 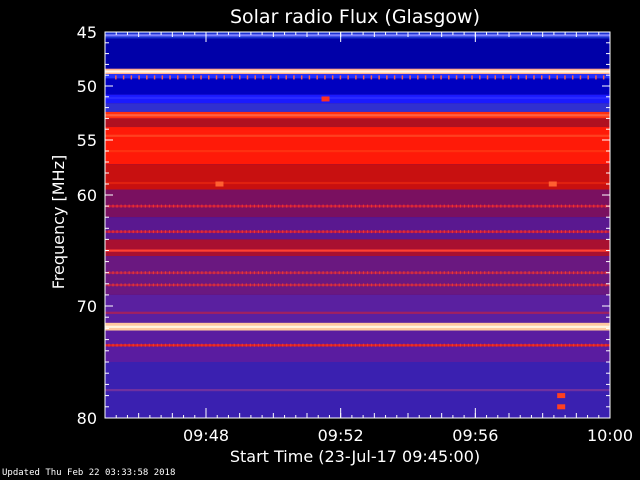 I want to click on y-tick-label: 55, so click(x=87, y=140).